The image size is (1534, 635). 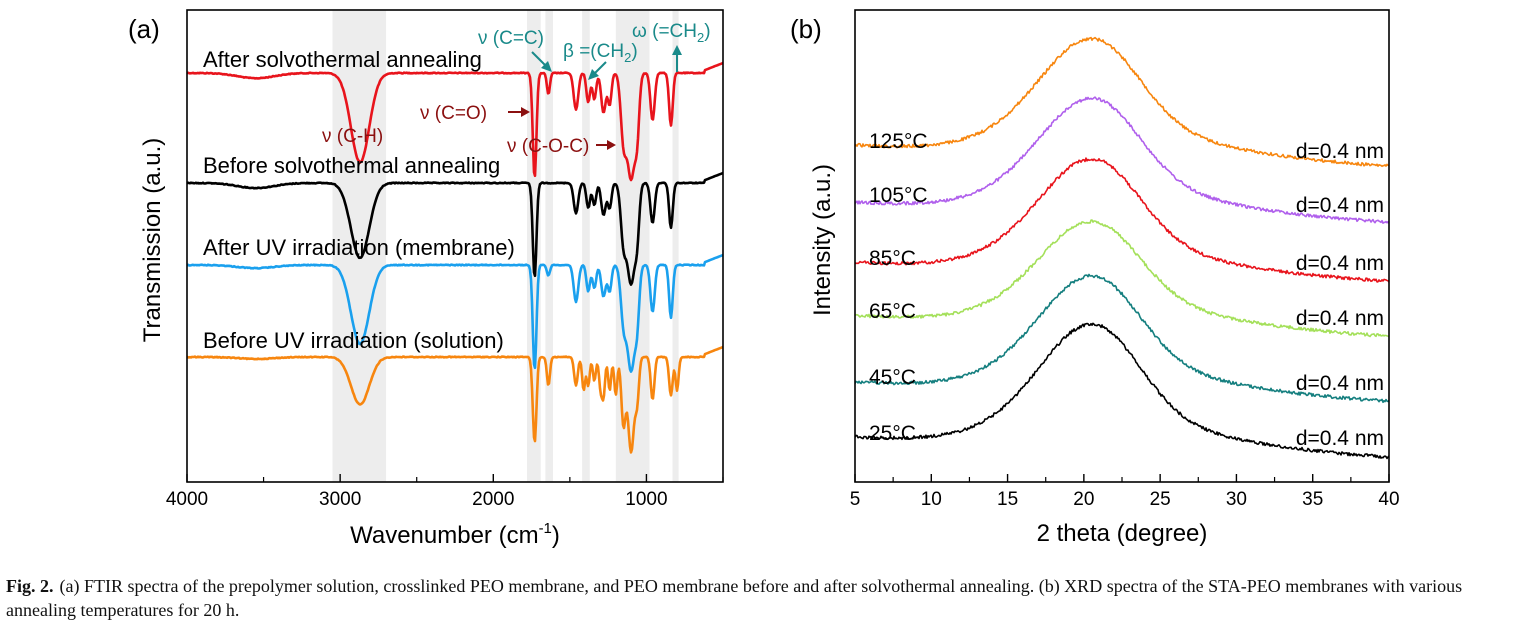 What do you see at coordinates (152, 240) in the screenshot?
I see `y-axis-label-a: Transmission (a.u.)` at bounding box center [152, 240].